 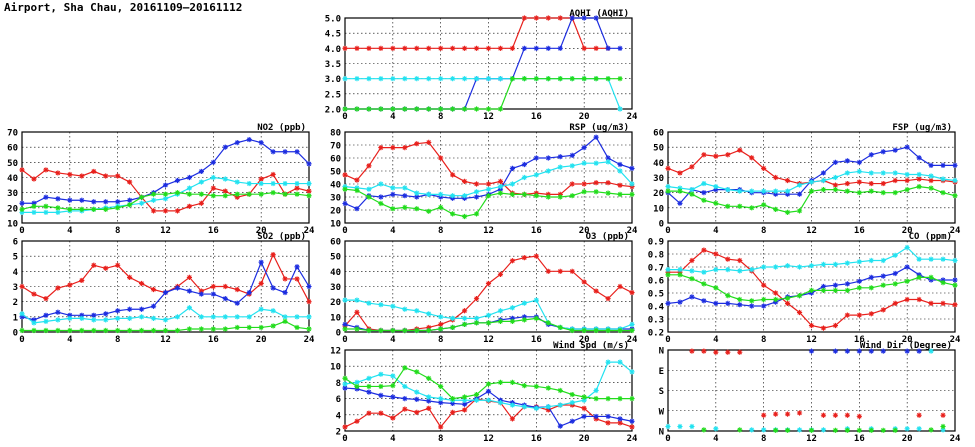 What do you see at coordinates (12, 179) in the screenshot?
I see `y-tick-label: 40` at bounding box center [12, 179].